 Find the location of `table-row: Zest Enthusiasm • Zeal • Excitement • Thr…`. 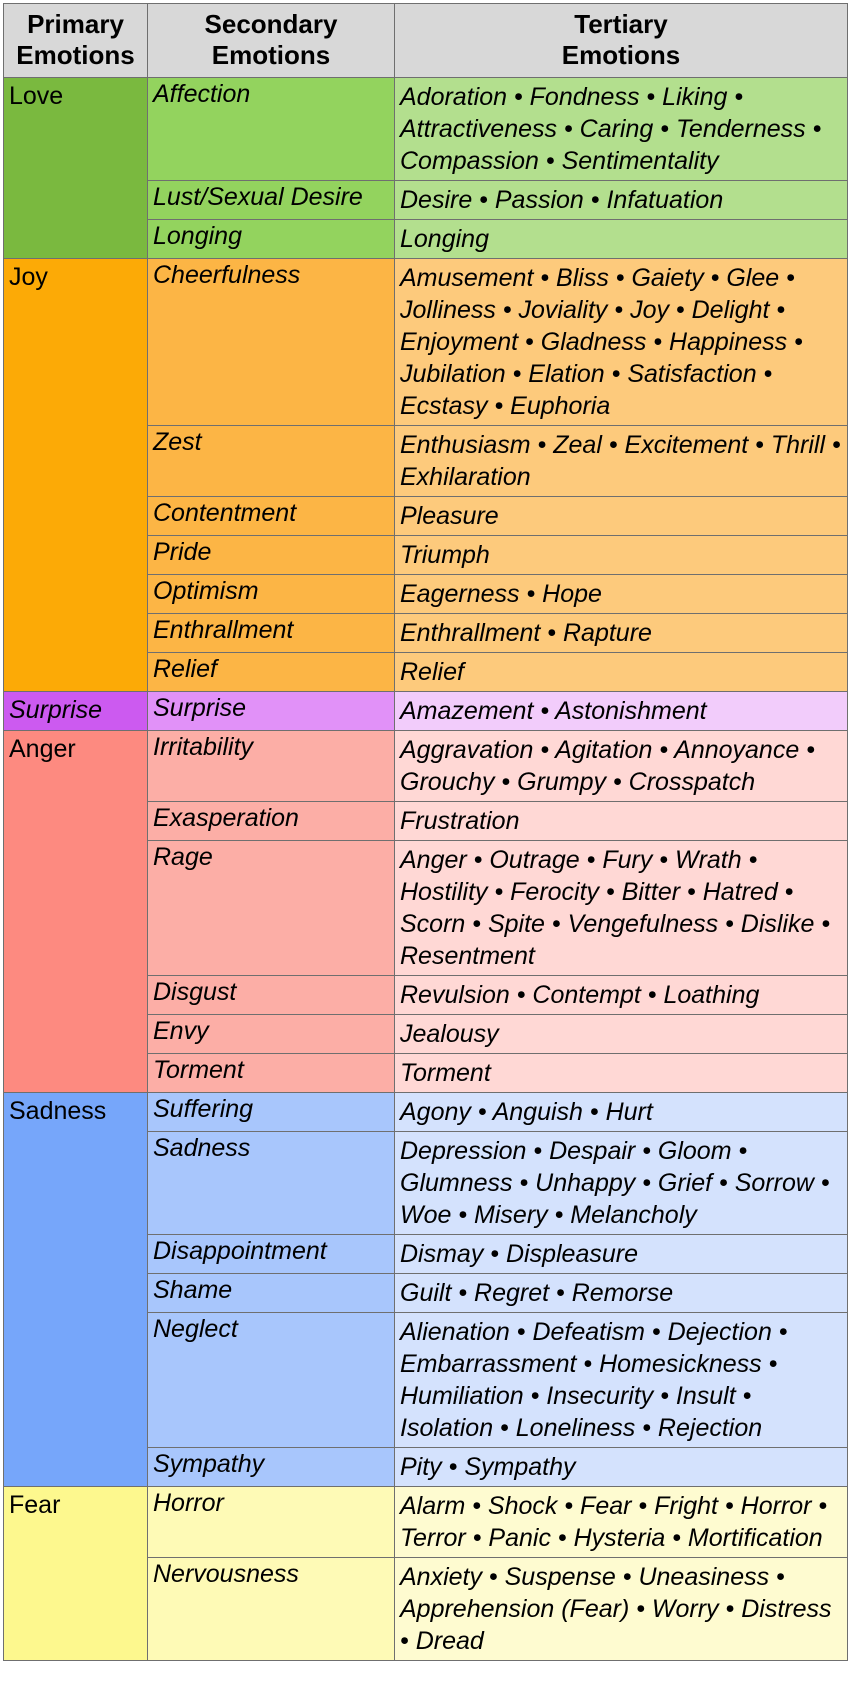

table-row: Zest Enthusiasm • Zeal • Excitement • Thr… is located at coordinates (426, 461).